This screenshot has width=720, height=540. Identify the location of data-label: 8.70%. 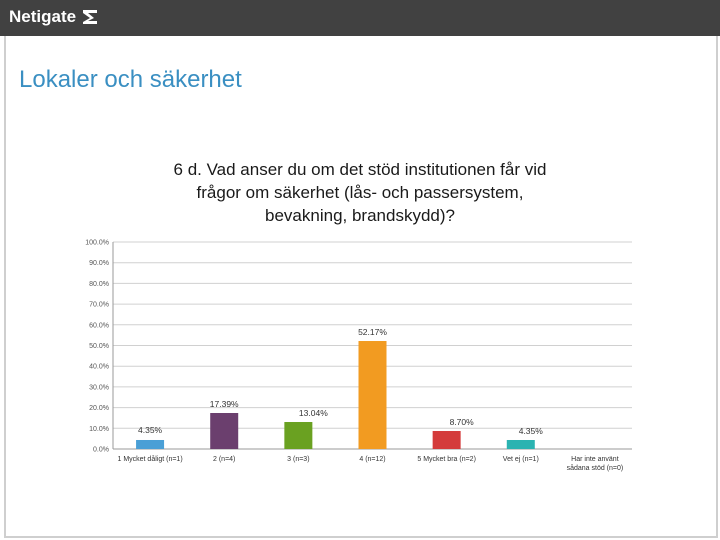
(462, 422).